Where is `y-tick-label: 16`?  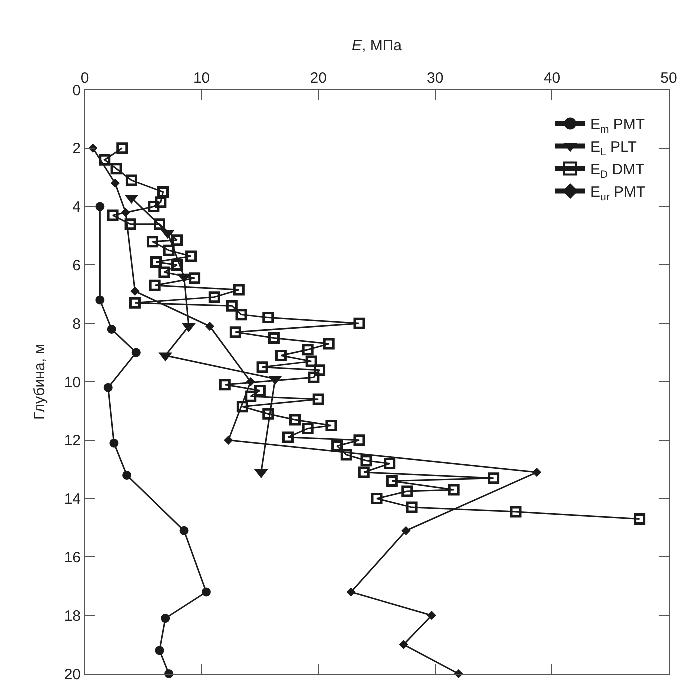 y-tick-label: 16 is located at coordinates (72, 557).